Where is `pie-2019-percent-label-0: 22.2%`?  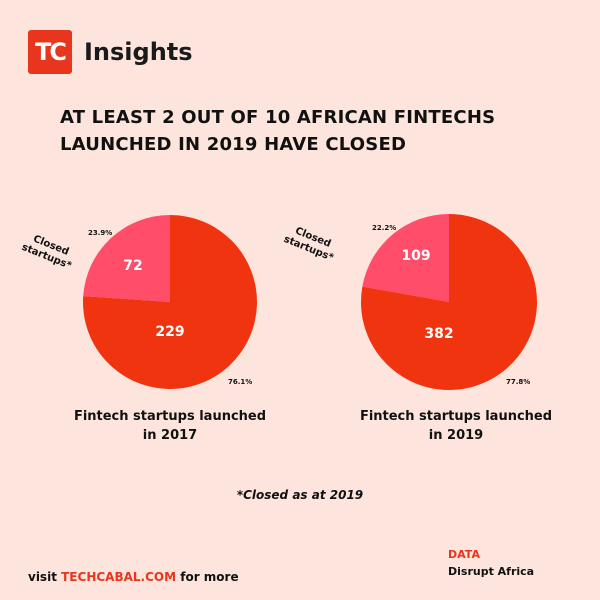
pie-2019-percent-label-0: 22.2% is located at coordinates (384, 228).